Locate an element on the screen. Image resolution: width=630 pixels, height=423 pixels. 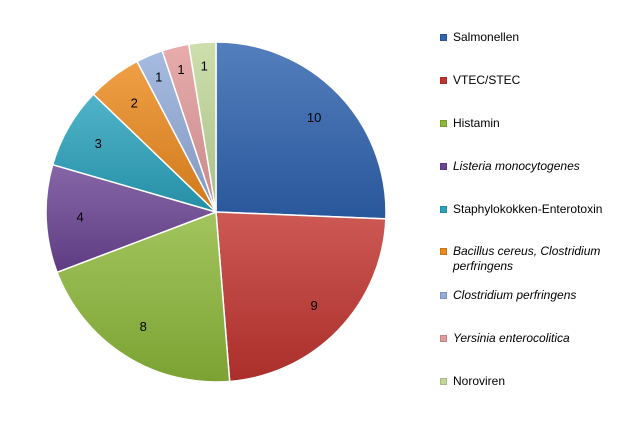
legend-item-2: VTEC/STEC is located at coordinates (533, 80).